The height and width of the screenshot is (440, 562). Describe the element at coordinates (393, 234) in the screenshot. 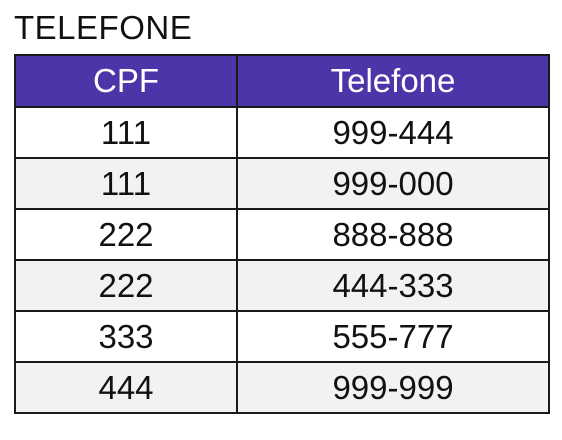

I see `cell-telefone: 888-888` at that location.